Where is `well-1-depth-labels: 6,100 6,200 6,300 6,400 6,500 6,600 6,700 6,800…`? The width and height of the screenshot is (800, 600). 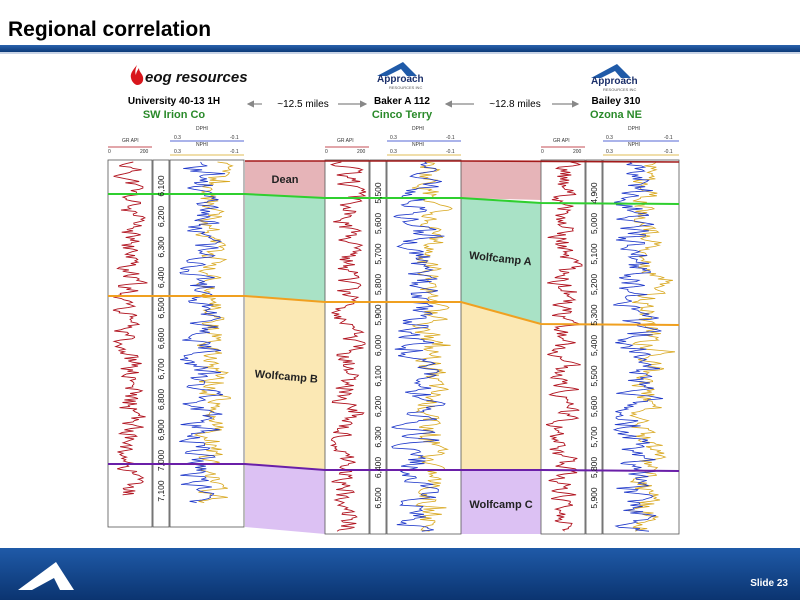
well-1-depth-labels: 6,100 6,200 6,300 6,400 6,500 6,600 6,700 6,800… is located at coordinates (161, 338).